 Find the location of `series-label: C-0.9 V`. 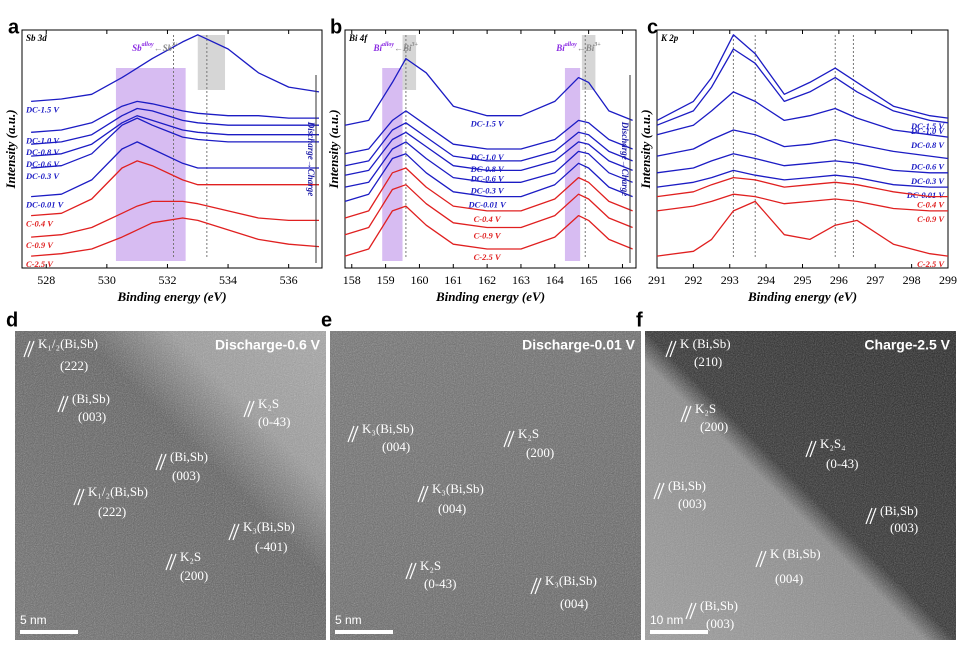

series-label: C-0.9 V is located at coordinates (488, 235).